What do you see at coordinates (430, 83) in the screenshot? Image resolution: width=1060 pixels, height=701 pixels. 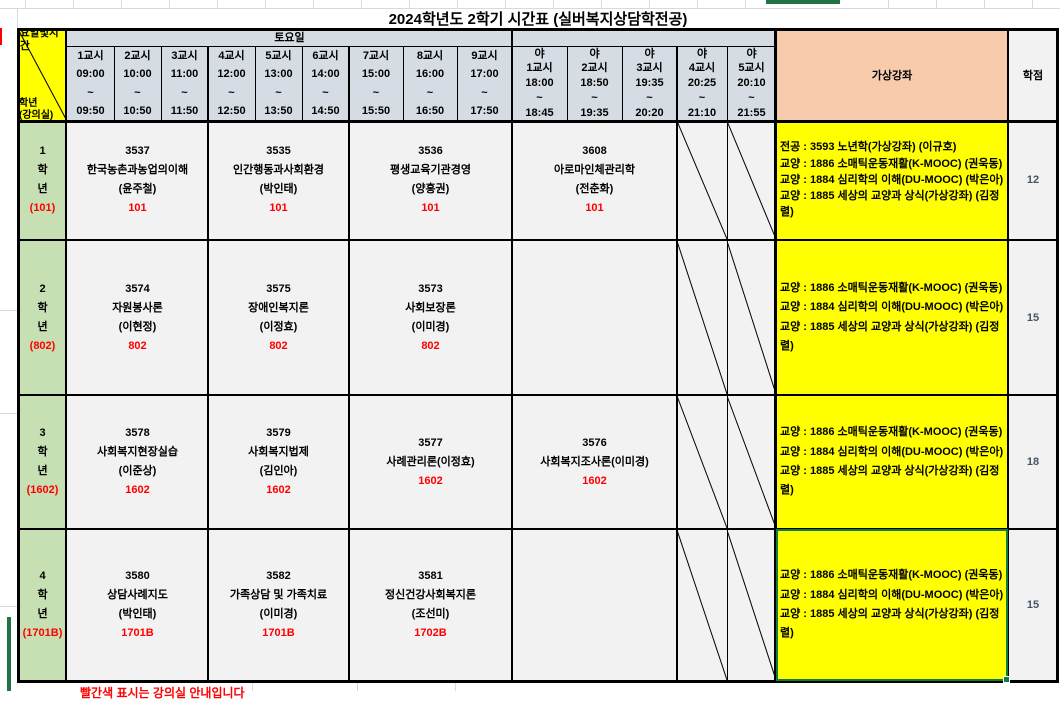 I see `day-period-cell-8: 8교시 16:00 ~ 16:50` at bounding box center [430, 83].